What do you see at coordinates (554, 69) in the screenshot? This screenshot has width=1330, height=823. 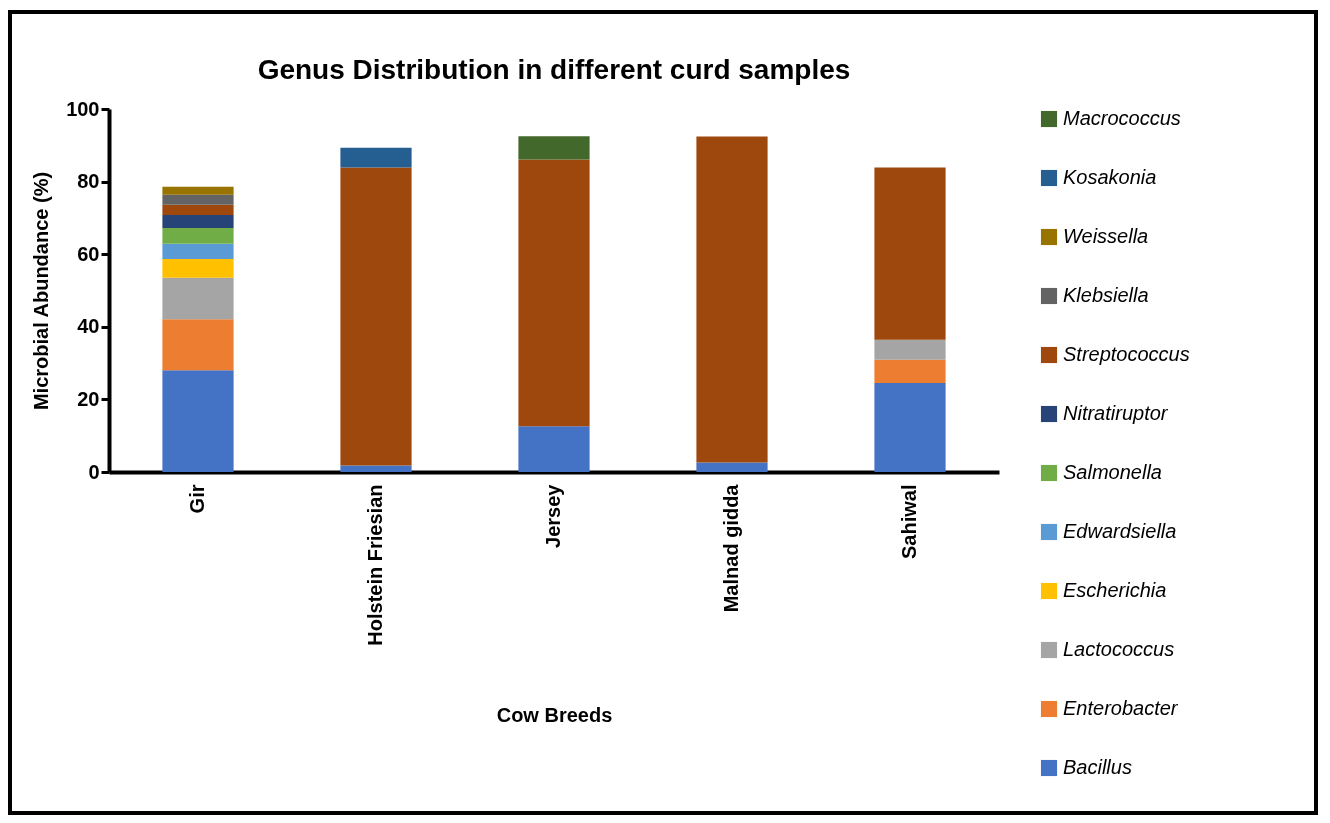 I see `chart-title: Genus Distribution in different curd samples` at bounding box center [554, 69].